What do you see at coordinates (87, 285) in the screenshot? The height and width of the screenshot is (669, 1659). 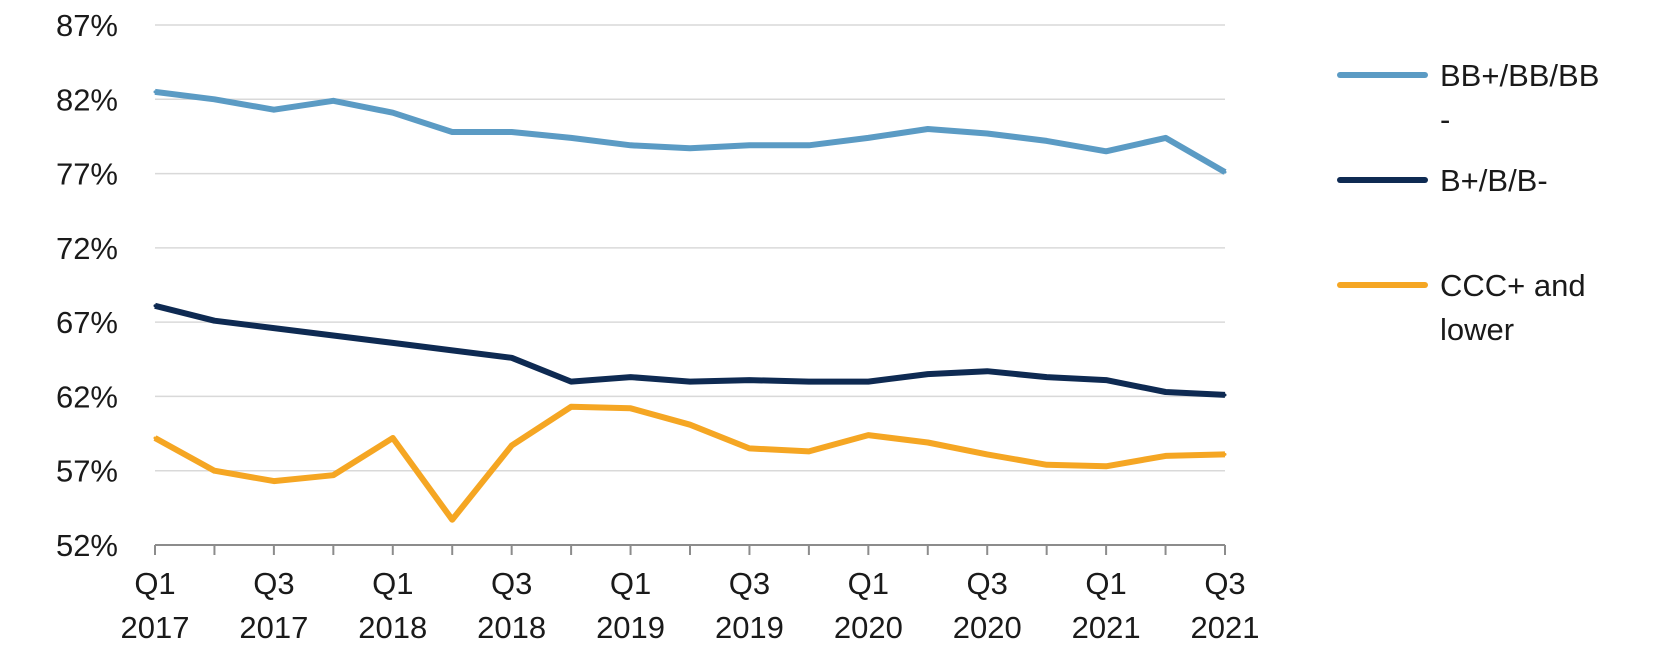 I see `y-axis-tick-labels: 52% 57% 62% 67% 72% 77% 82% 87%` at bounding box center [87, 285].